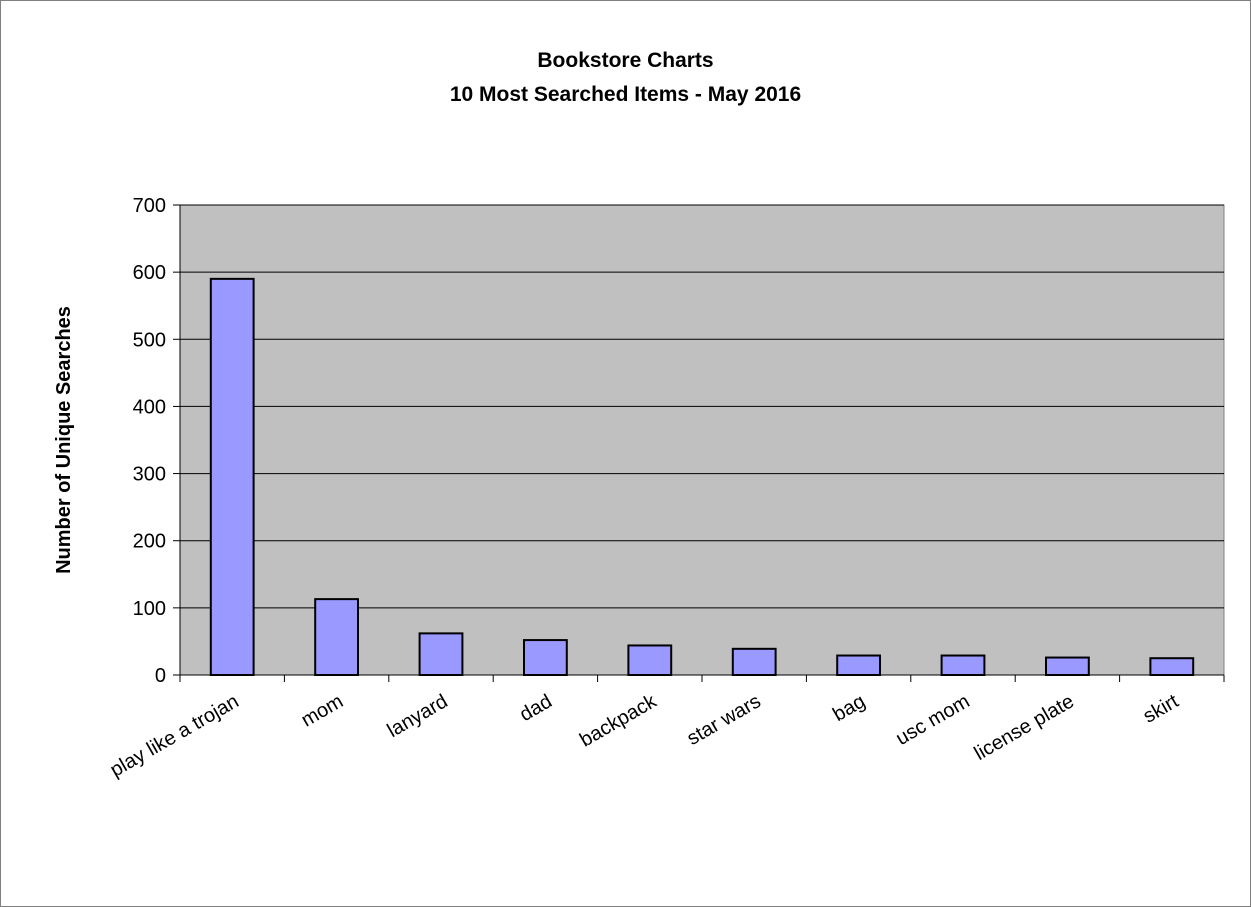 This screenshot has height=907, width=1251. I want to click on x-category-label: mom, so click(322, 710).